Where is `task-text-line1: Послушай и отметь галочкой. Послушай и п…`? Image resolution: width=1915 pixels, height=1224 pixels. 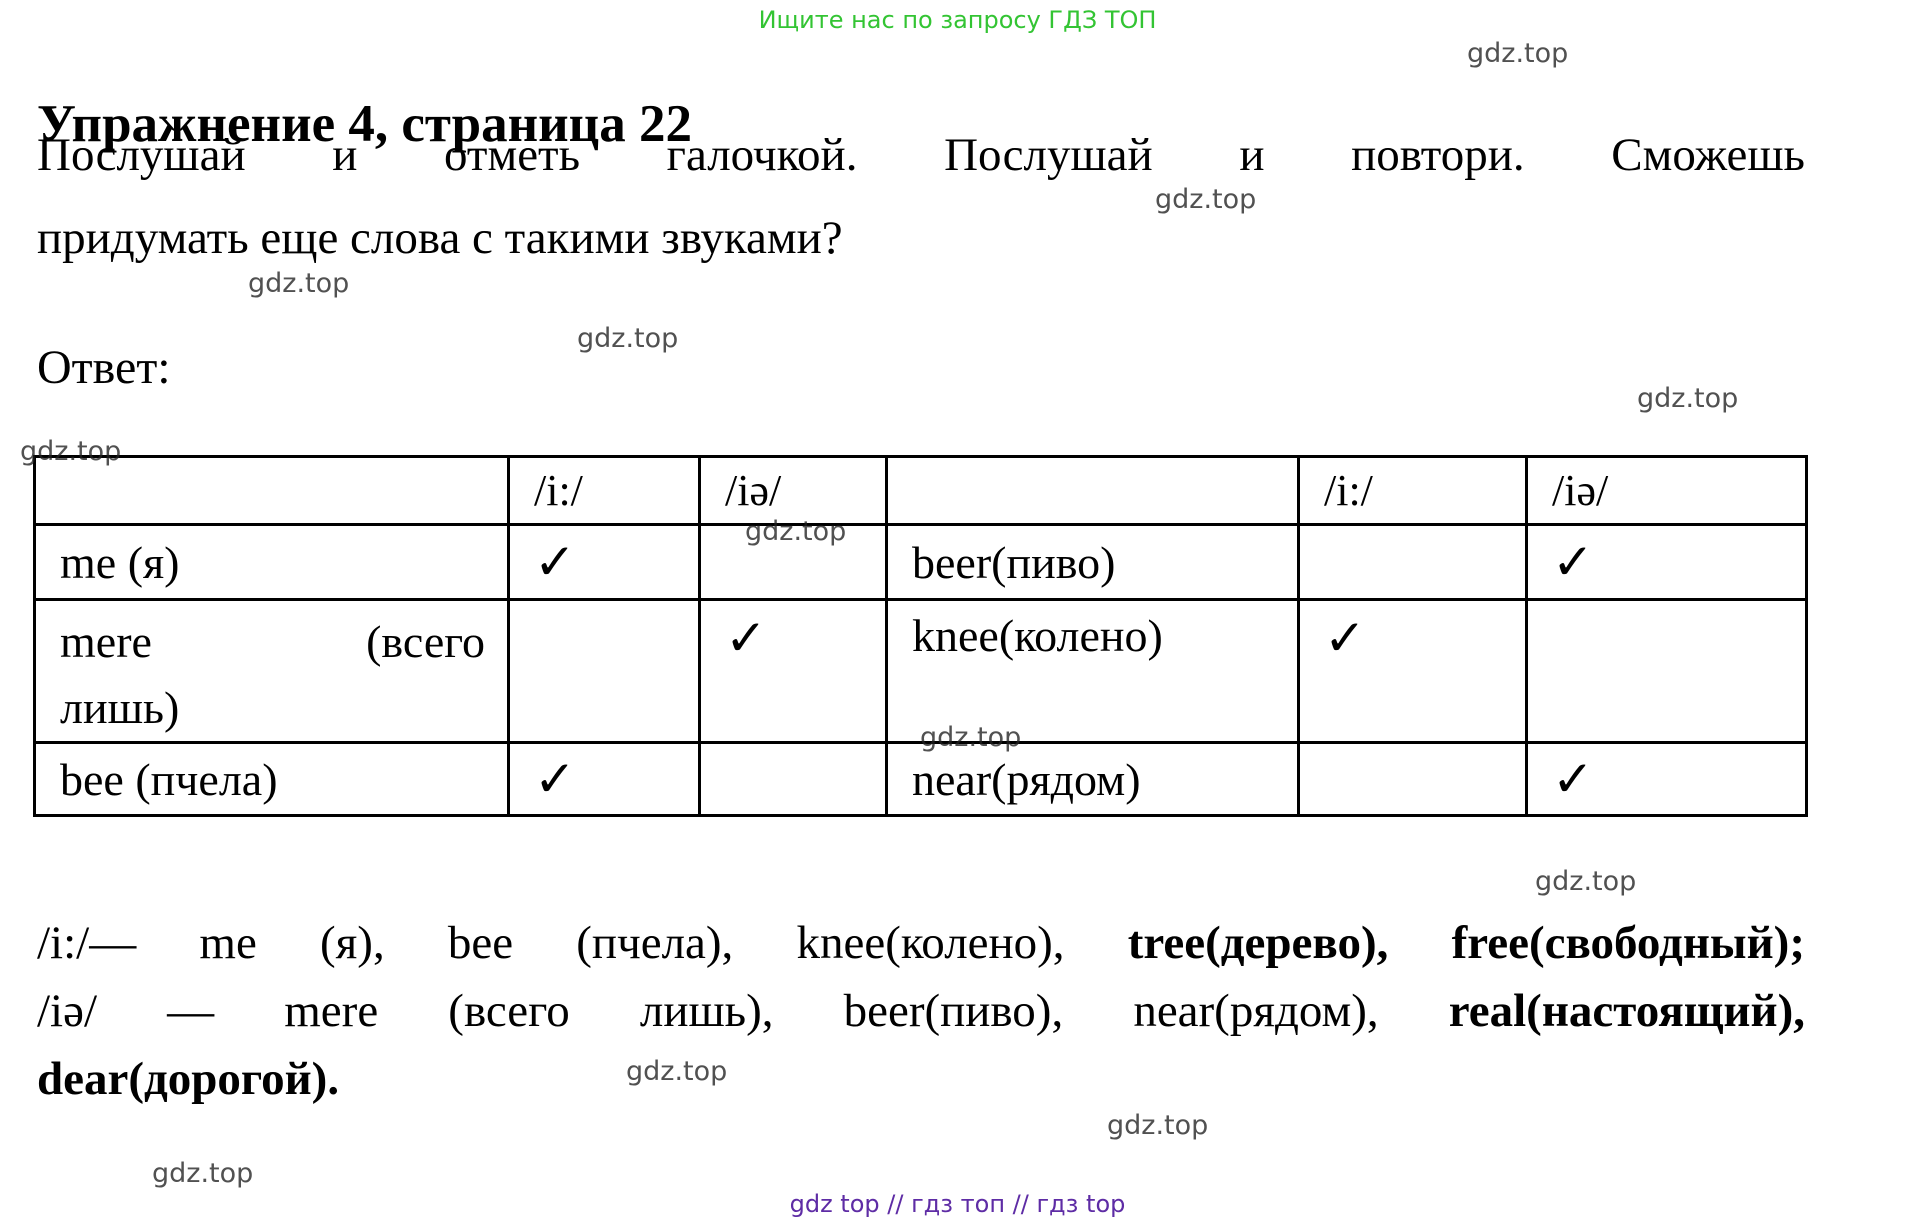
task-text-line1: Послушай и отметь галочкой. Послушай и п… is located at coordinates (921, 155).